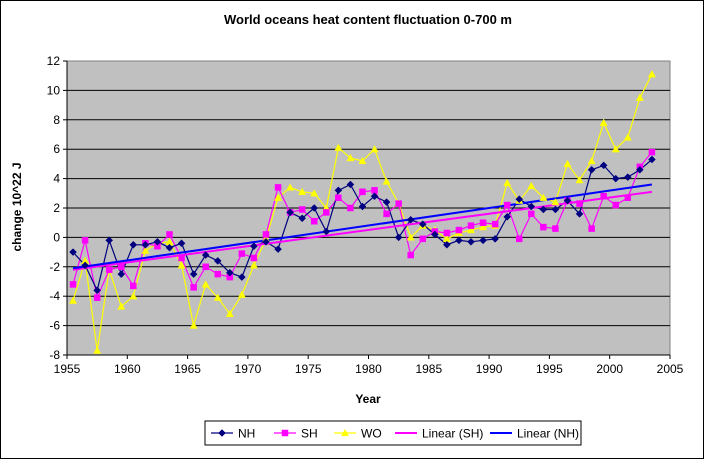 Image resolution: width=704 pixels, height=464 pixels. Describe the element at coordinates (309, 434) in the screenshot. I see `legend-label: SH` at that location.